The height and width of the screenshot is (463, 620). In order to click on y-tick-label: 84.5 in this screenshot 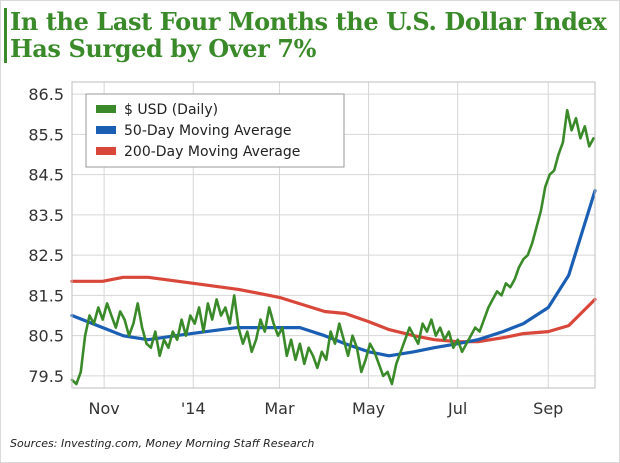, I will do `click(46, 175)`.